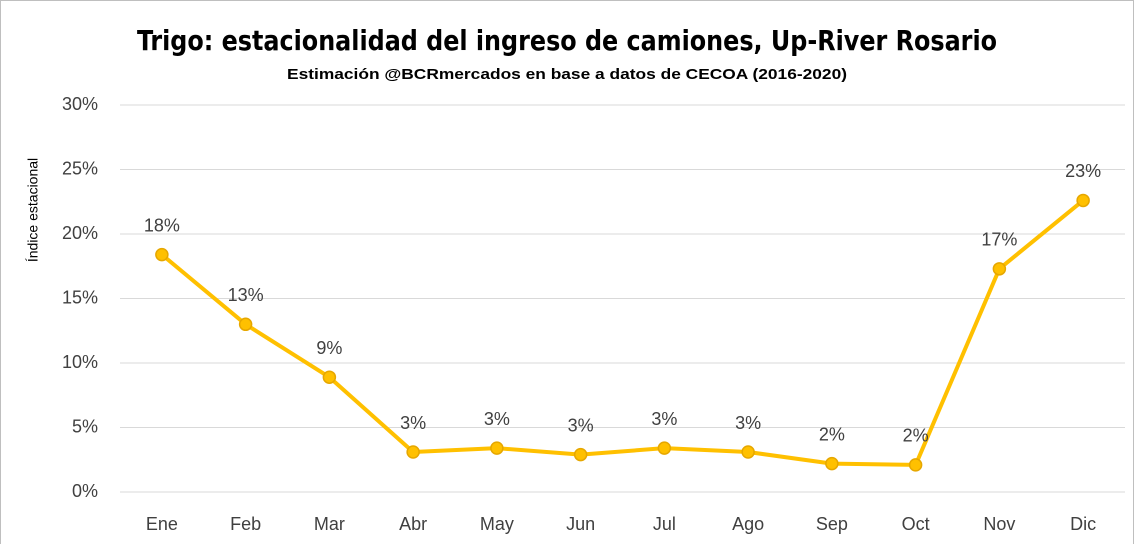 The height and width of the screenshot is (544, 1134). Describe the element at coordinates (85, 426) in the screenshot. I see `y-tick-label: 5%` at that location.